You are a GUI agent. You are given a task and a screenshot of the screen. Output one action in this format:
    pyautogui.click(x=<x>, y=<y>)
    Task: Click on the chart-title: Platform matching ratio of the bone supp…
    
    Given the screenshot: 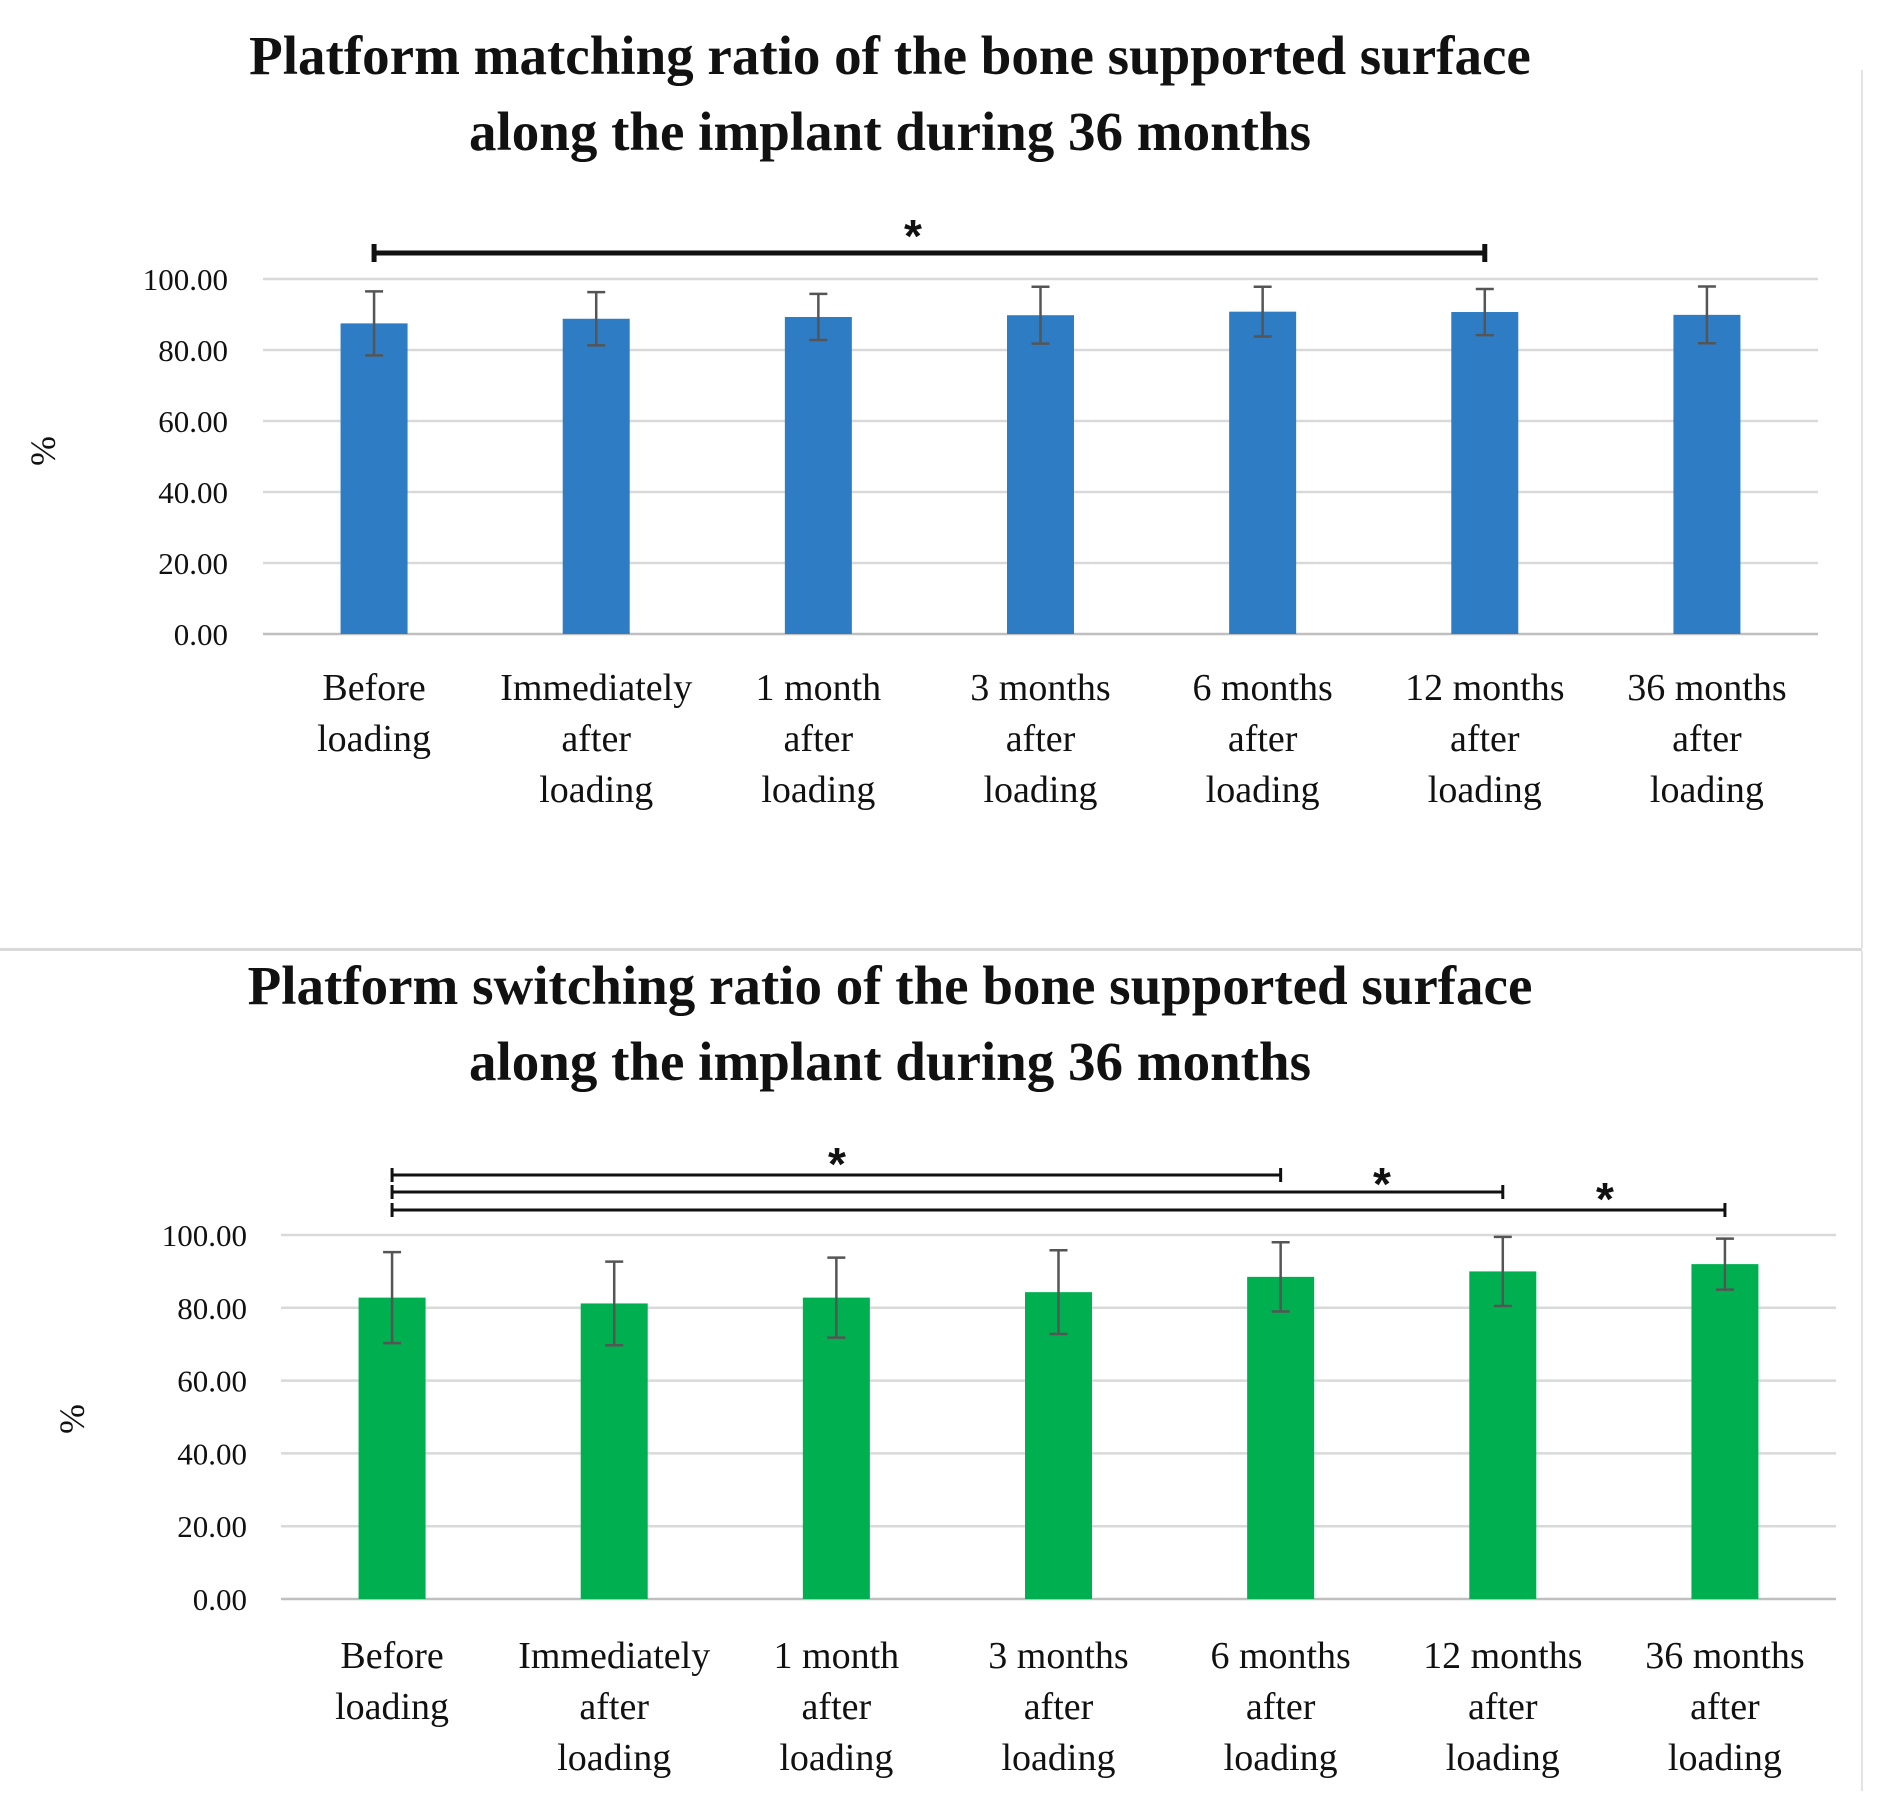 What is the action you would take?
    pyautogui.click(x=890, y=94)
    